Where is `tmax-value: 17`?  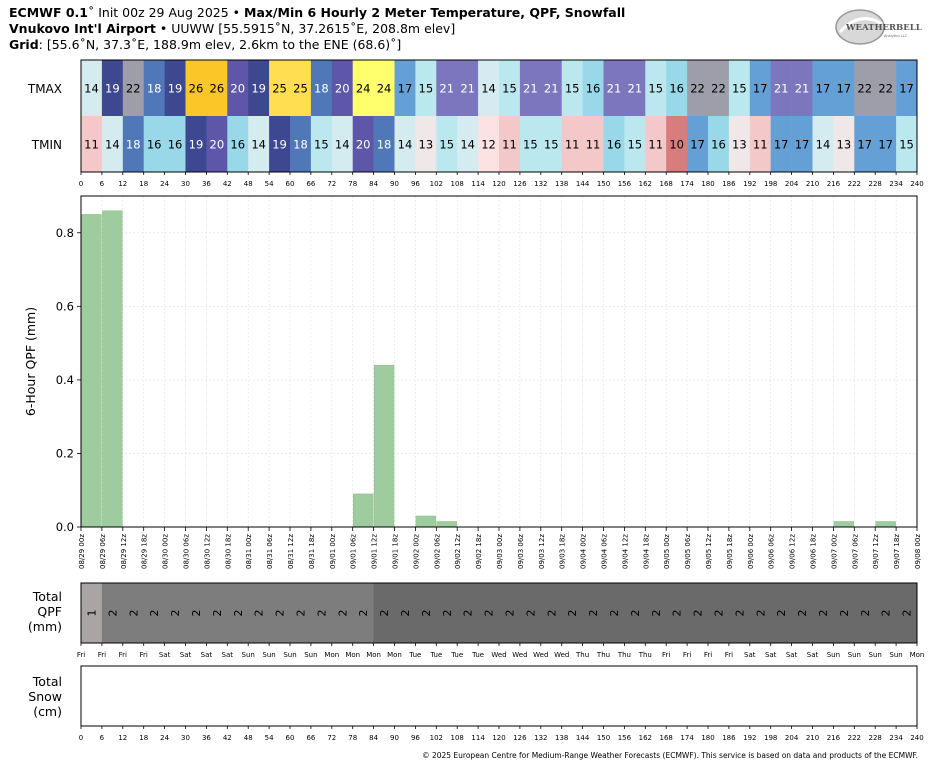
tmax-value: 17 is located at coordinates (844, 89).